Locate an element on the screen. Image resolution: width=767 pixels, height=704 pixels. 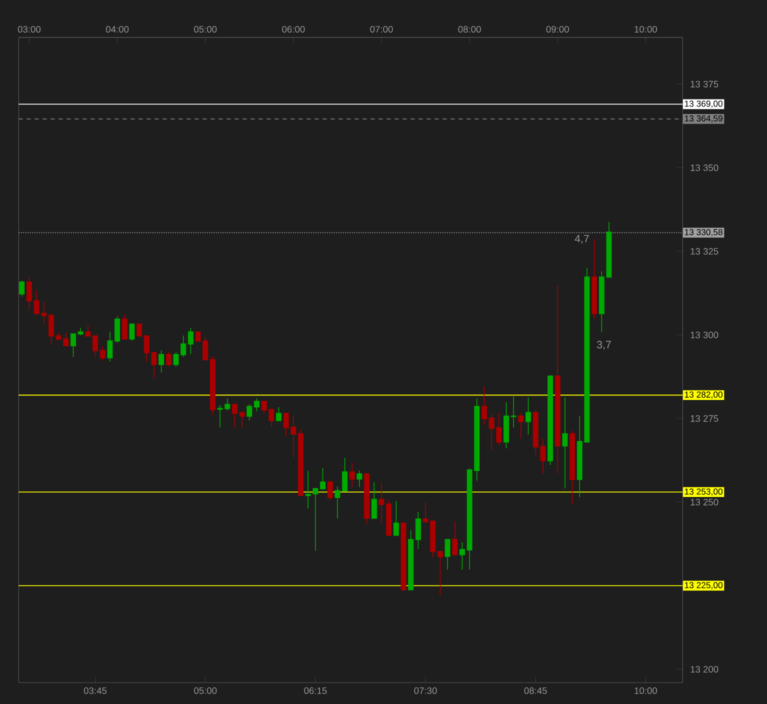
x2-tick-label: 07:00 is located at coordinates (381, 29).